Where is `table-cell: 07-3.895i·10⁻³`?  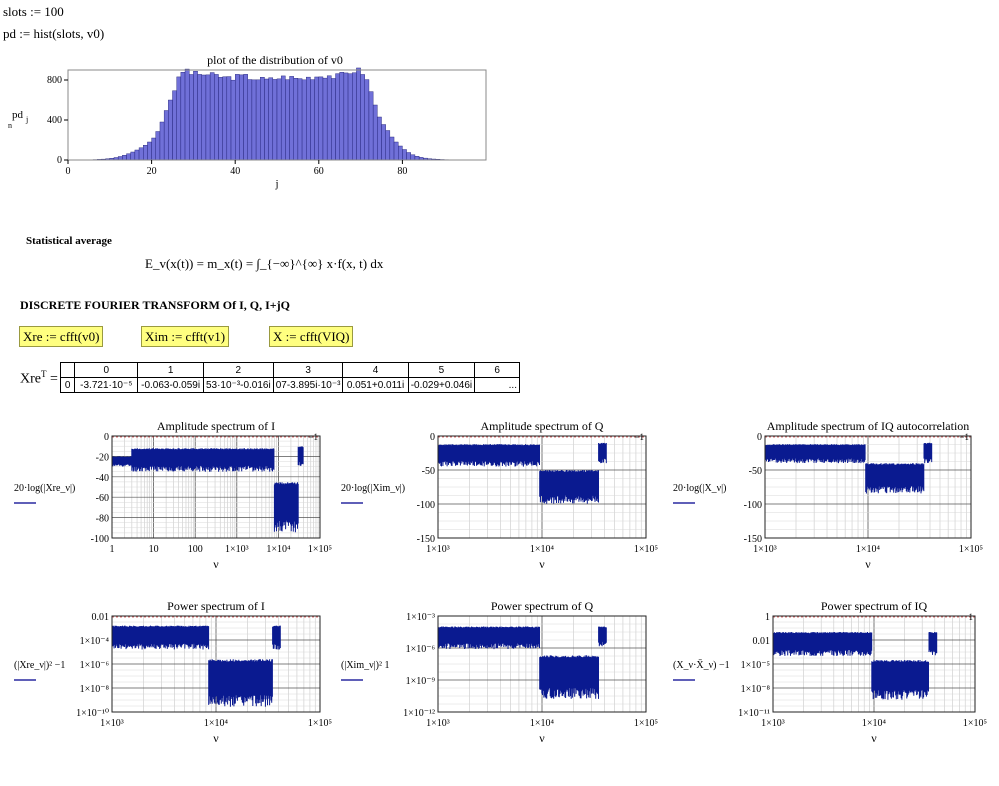
table-cell: 07-3.895i·10⁻³ is located at coordinates (308, 385).